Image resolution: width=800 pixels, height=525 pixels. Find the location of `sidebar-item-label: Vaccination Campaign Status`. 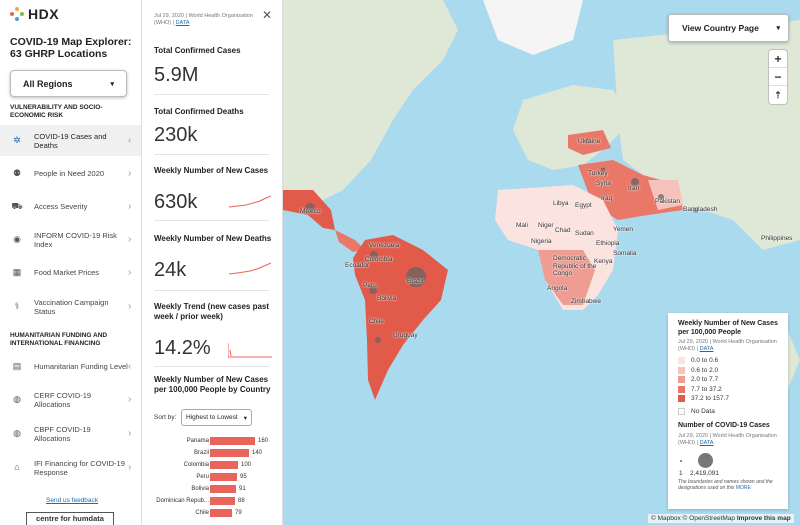

sidebar-item-label: Vaccination Campaign Status is located at coordinates (71, 306).